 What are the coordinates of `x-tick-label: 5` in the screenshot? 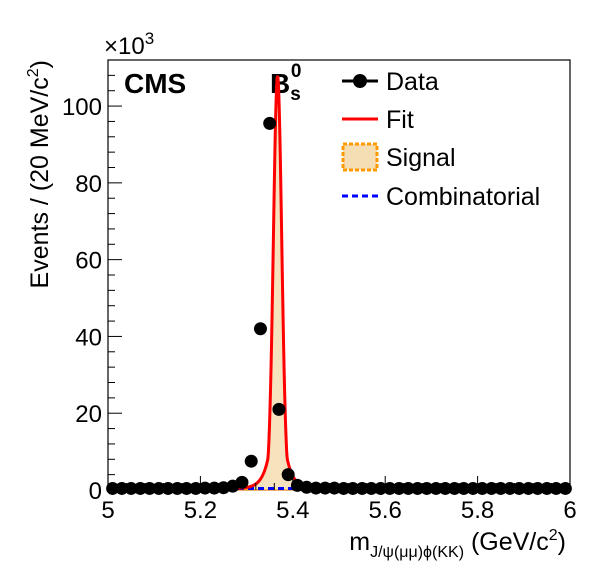 It's located at (107, 510).